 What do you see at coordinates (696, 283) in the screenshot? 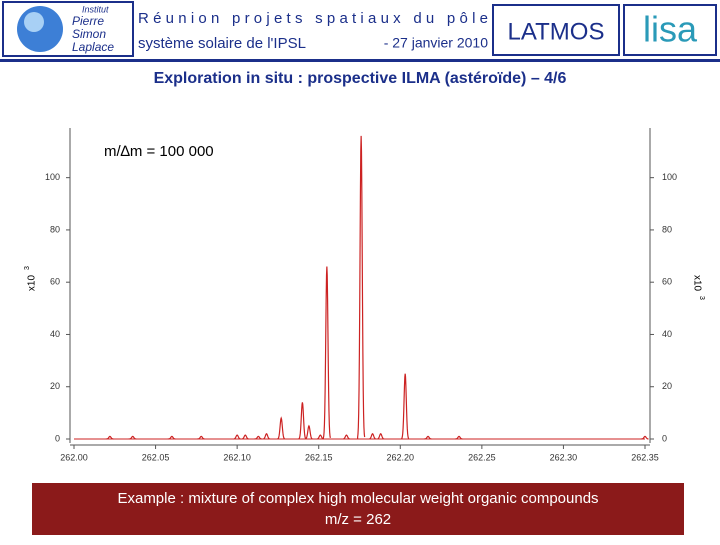
I see `y2-label-text: x10` at bounding box center [696, 283].